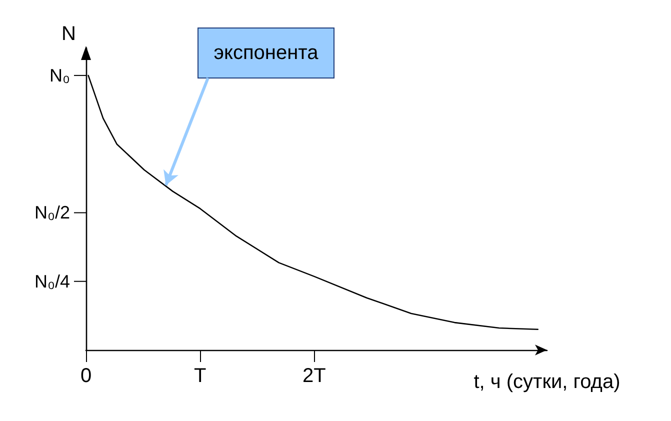 This screenshot has height=421, width=671. I want to click on y-axis-title: N, so click(69, 34).